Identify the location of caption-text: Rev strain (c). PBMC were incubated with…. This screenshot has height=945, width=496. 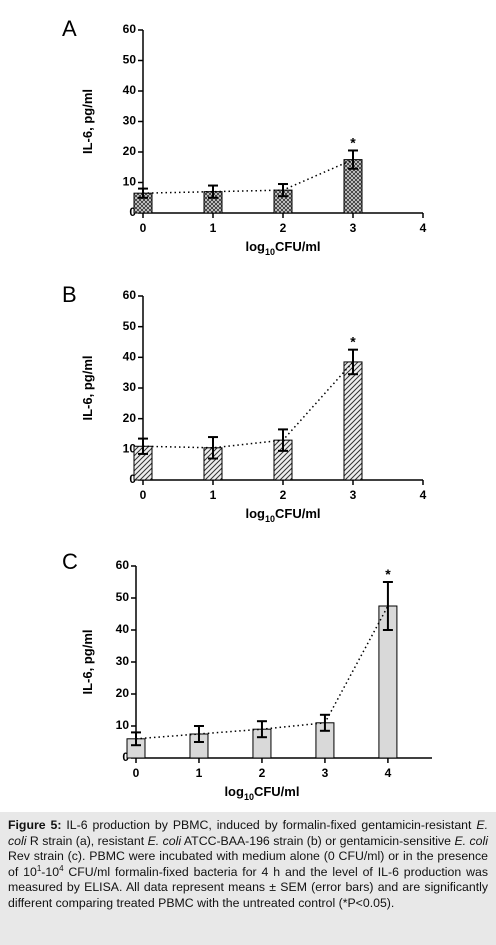
(248, 864).